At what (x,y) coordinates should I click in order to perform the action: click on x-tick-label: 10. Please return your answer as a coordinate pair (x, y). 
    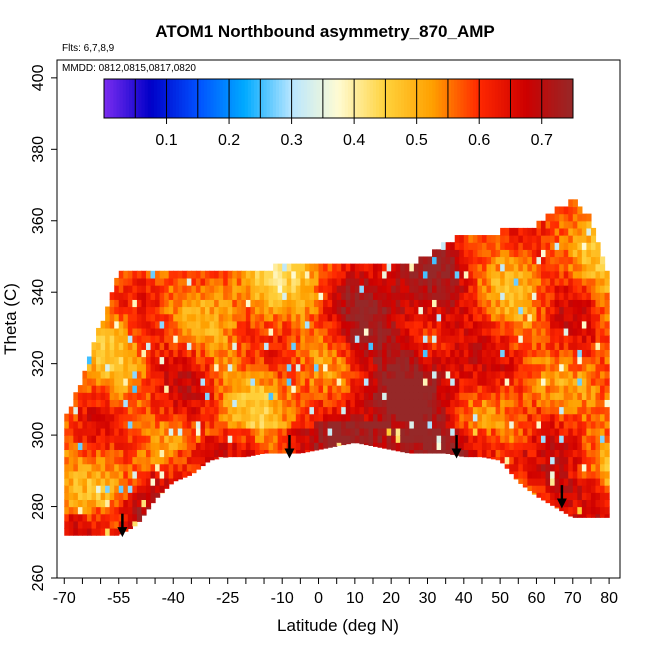
    Looking at the image, I should click on (355, 598).